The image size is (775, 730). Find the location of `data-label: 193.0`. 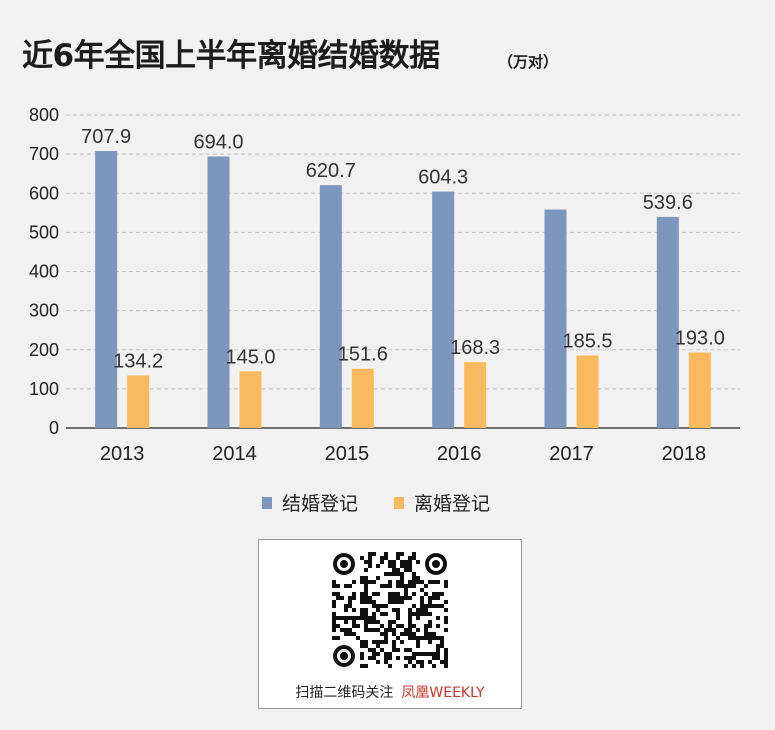

data-label: 193.0 is located at coordinates (700, 338).